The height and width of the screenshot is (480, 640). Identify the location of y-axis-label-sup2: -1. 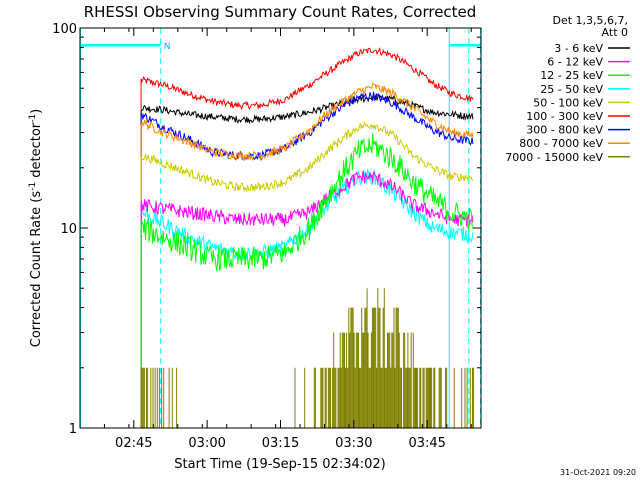
(33, 118).